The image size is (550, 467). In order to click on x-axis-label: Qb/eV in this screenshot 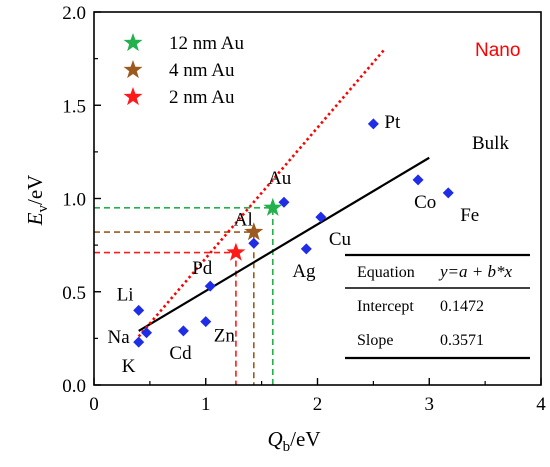, I will do `click(294, 441)`.